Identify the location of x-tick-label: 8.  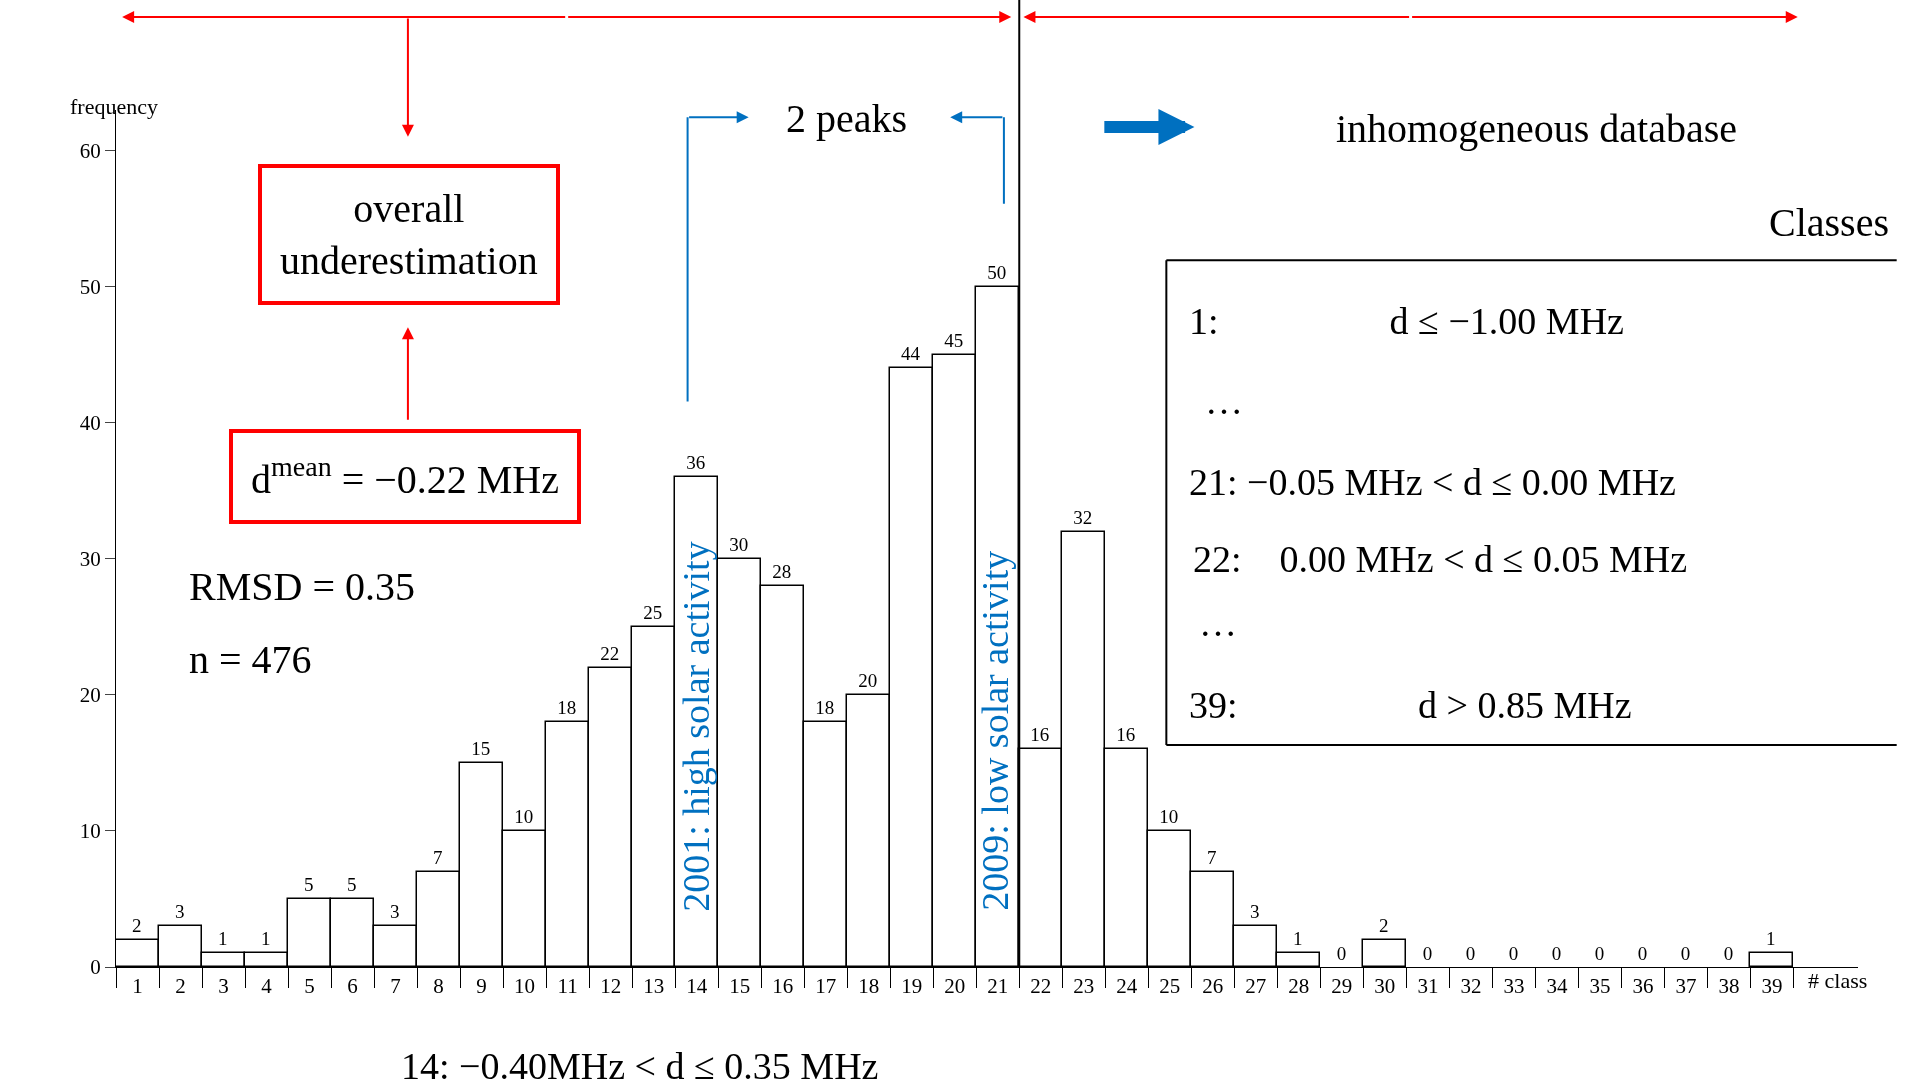
(438, 986).